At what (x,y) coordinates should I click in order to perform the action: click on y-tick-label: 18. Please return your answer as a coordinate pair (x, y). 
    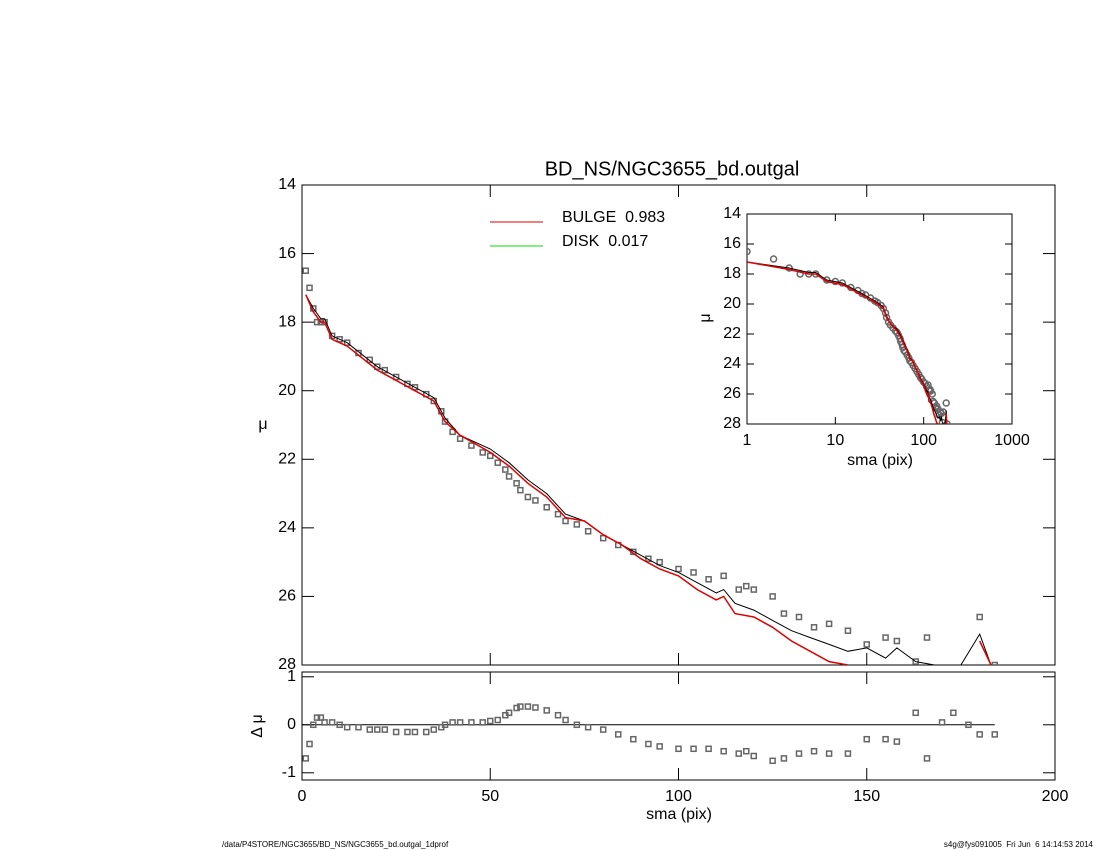
    Looking at the image, I should click on (732, 273).